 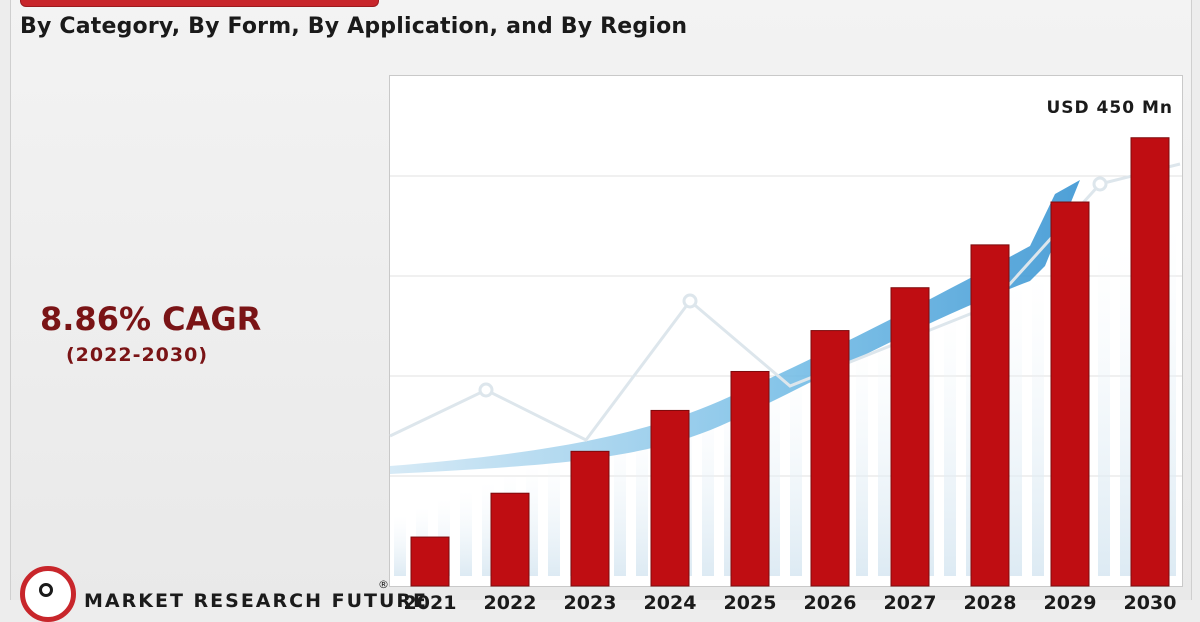 I want to click on x-tick-label: 2028, so click(x=990, y=603).